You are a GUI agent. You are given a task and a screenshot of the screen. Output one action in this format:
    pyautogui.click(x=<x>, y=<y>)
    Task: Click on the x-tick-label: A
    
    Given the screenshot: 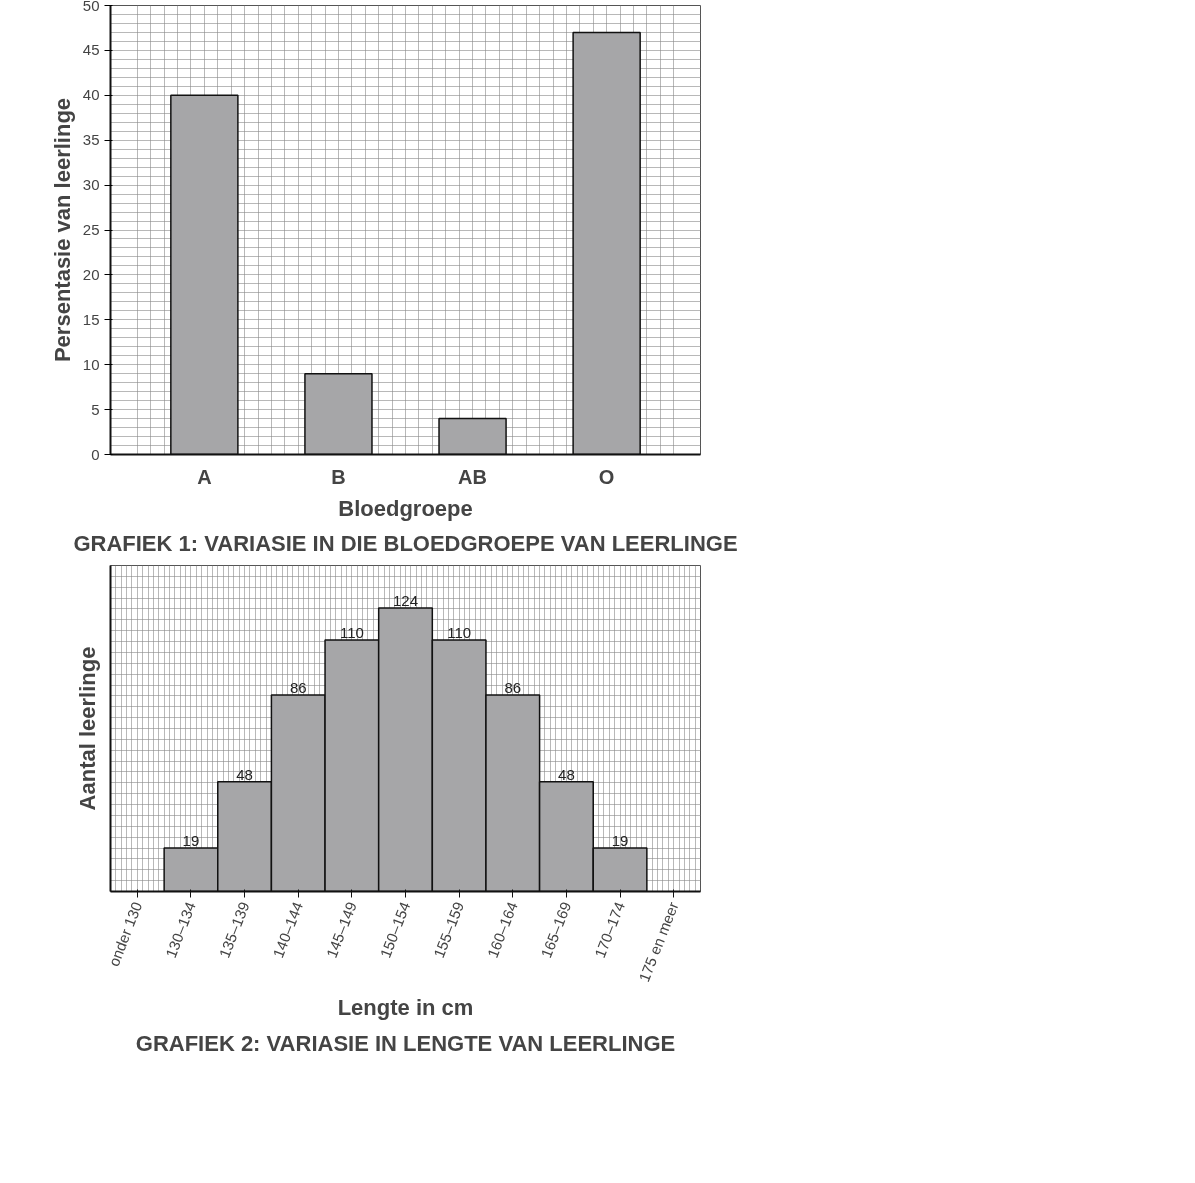 What is the action you would take?
    pyautogui.click(x=204, y=476)
    